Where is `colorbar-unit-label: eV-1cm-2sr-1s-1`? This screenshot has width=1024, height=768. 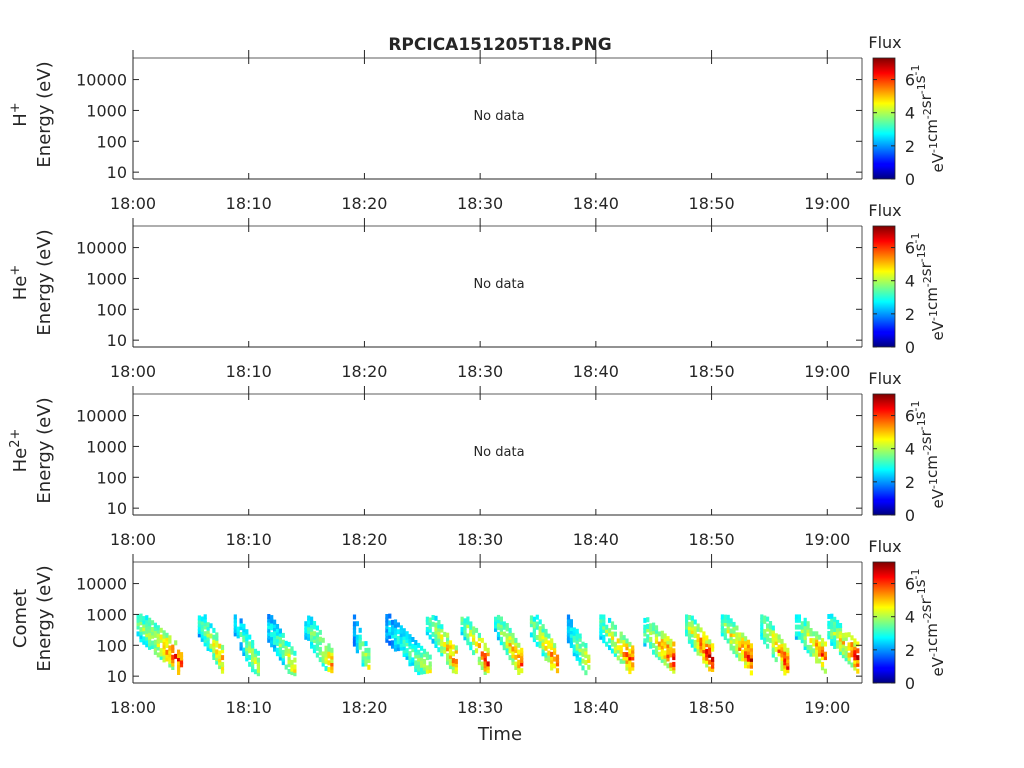
colorbar-unit-label: eV-1cm-2sr-1s-1 is located at coordinates (928, 454).